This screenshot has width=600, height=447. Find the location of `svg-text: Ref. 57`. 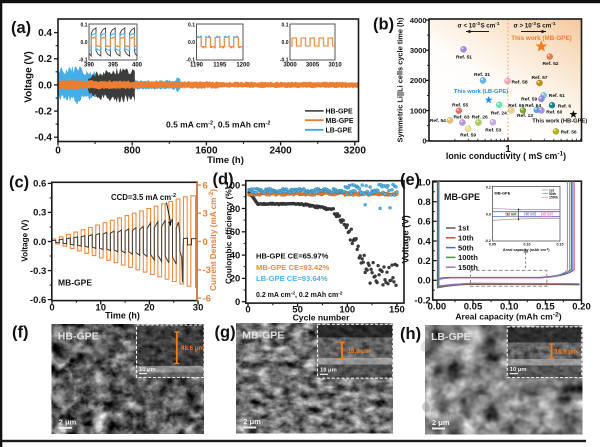

svg-text: Ref. 57 is located at coordinates (539, 78).